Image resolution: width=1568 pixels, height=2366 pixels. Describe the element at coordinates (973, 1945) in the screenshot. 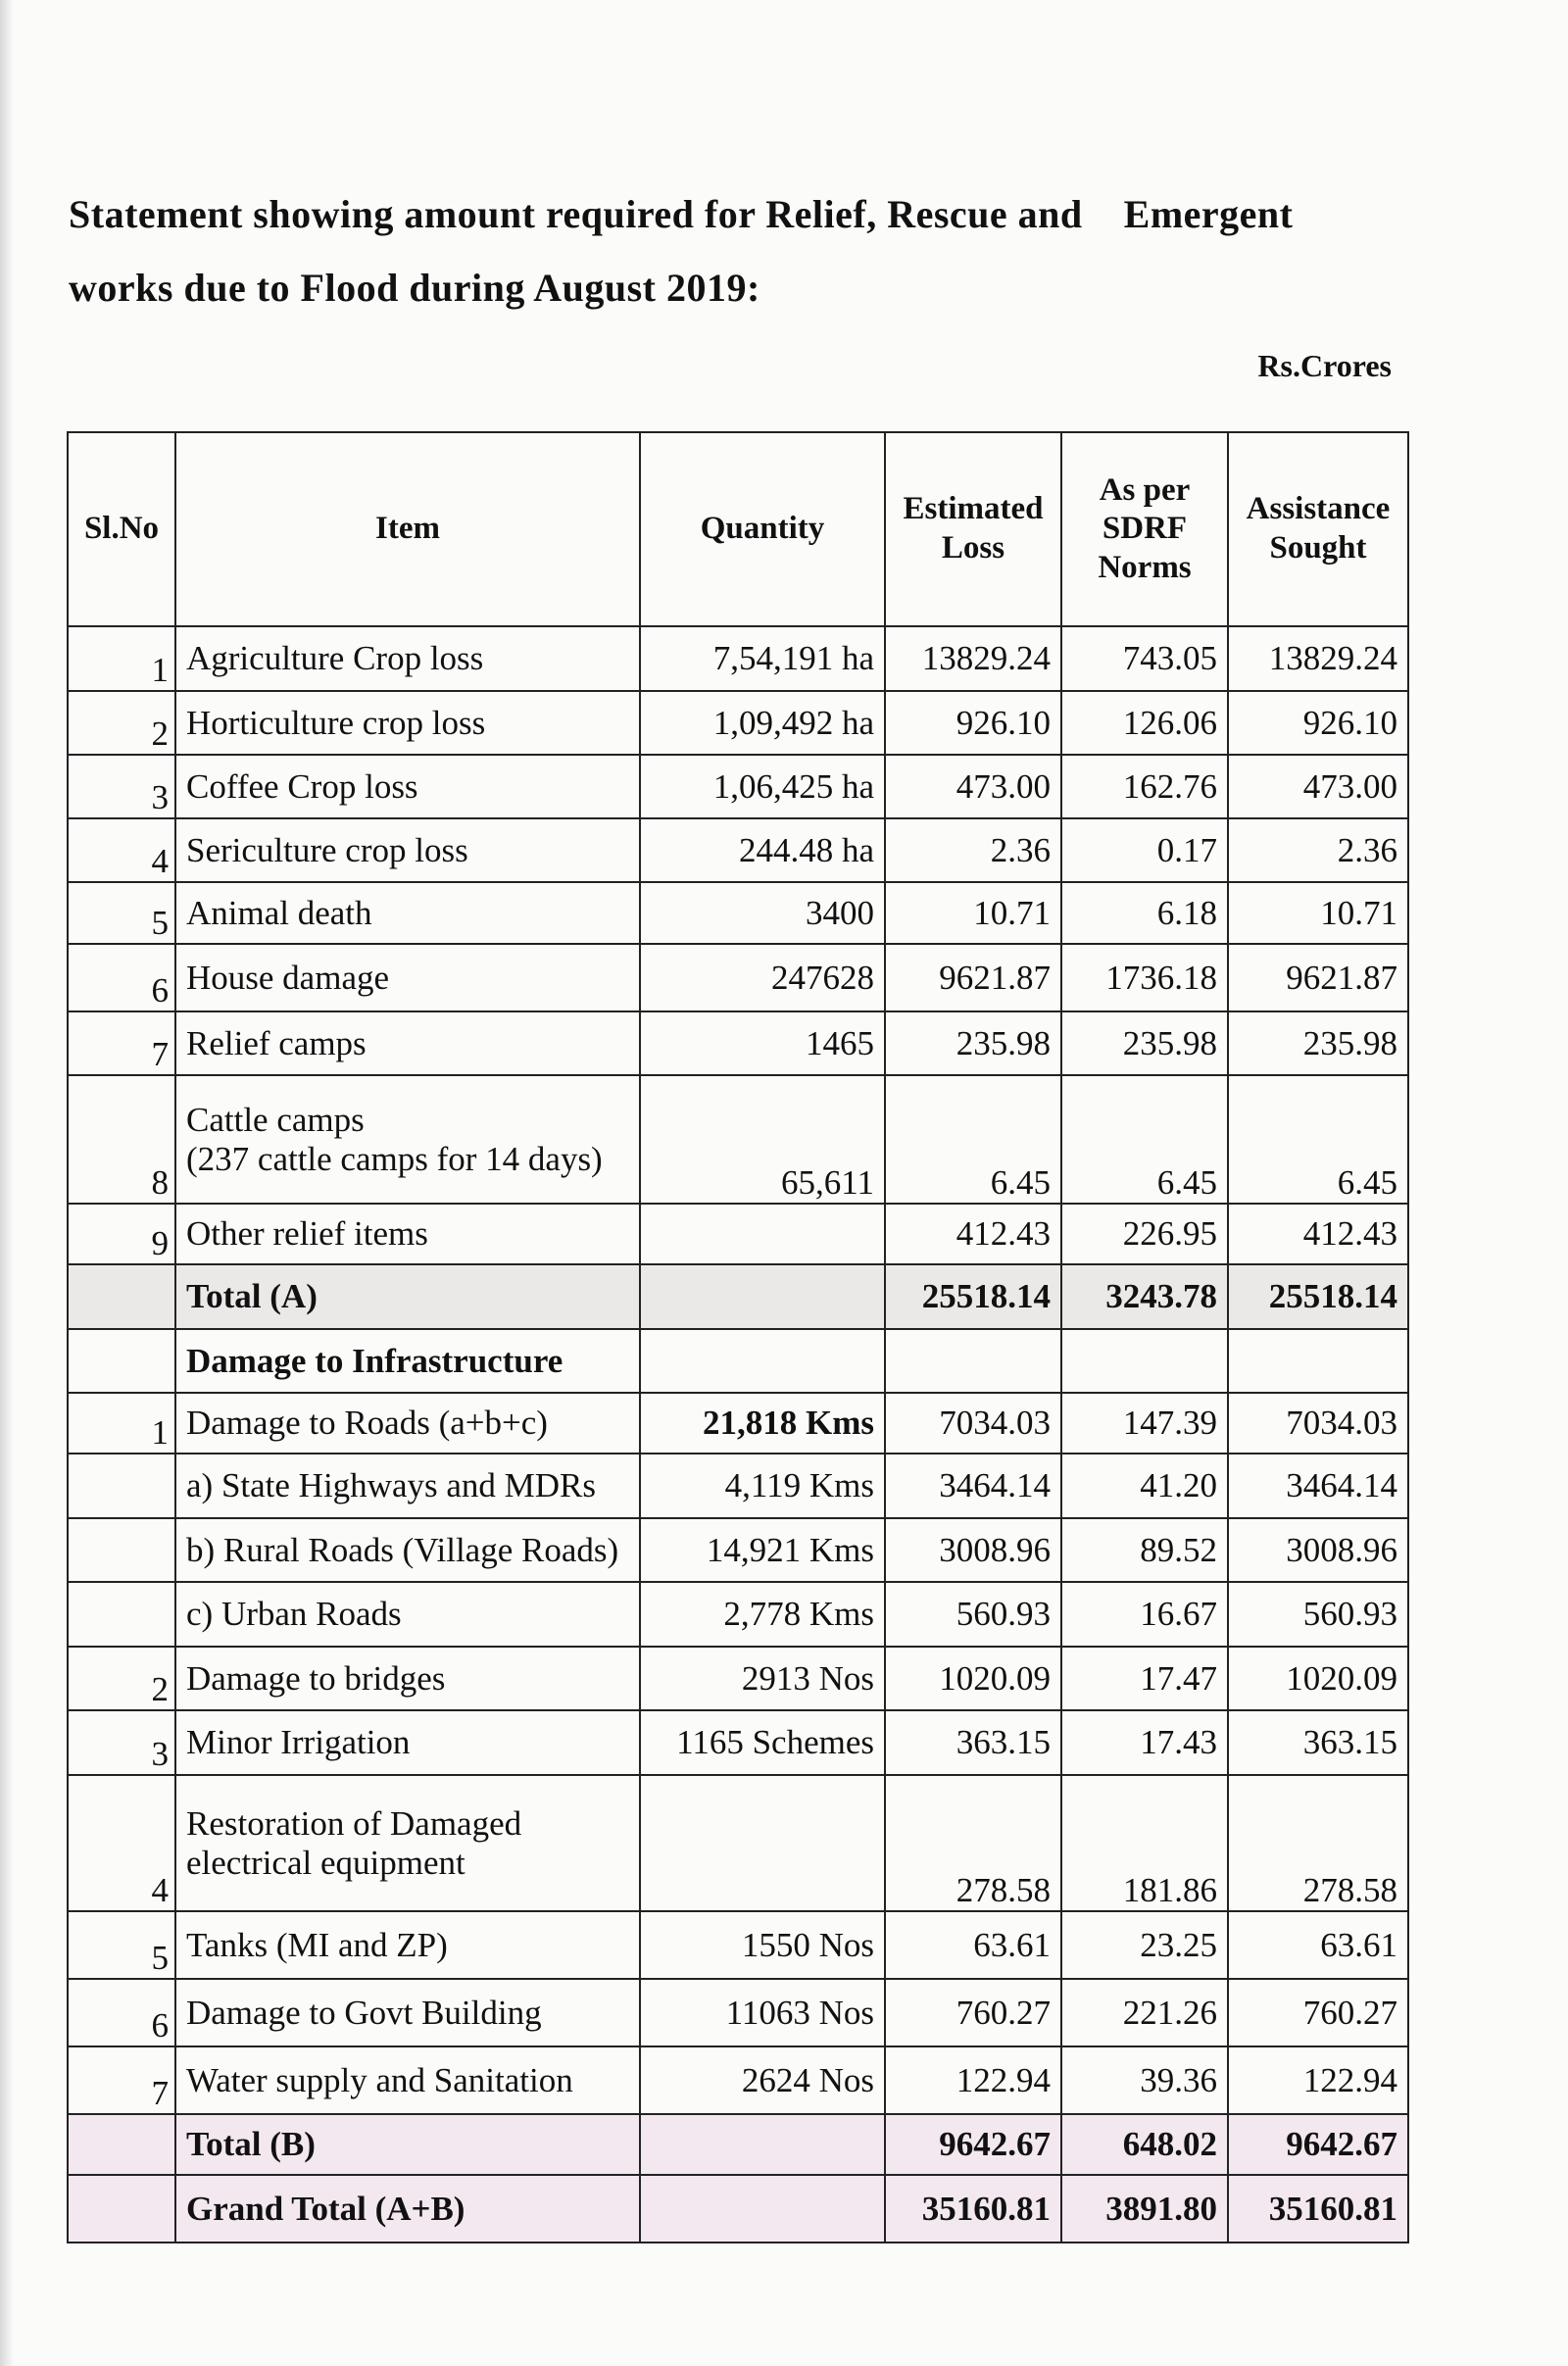

I see `estimated-loss-cell: 63.61` at that location.